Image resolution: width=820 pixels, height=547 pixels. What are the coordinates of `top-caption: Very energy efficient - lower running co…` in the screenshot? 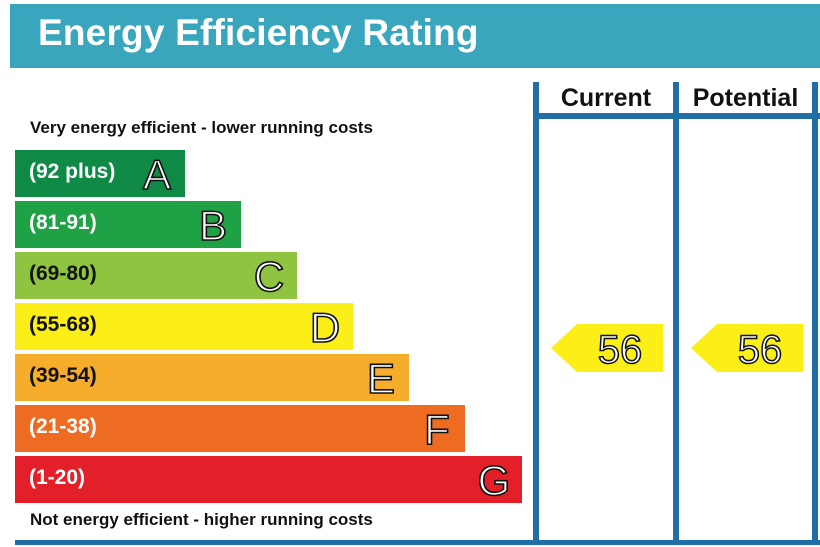 It's located at (201, 127).